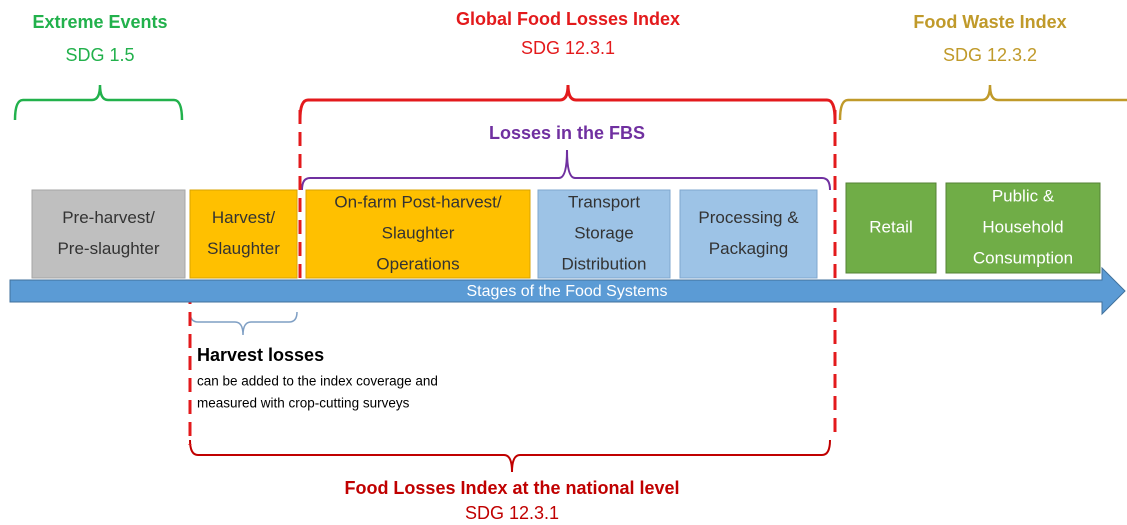 The height and width of the screenshot is (525, 1127). I want to click on stage-label: Public &, so click(1023, 195).